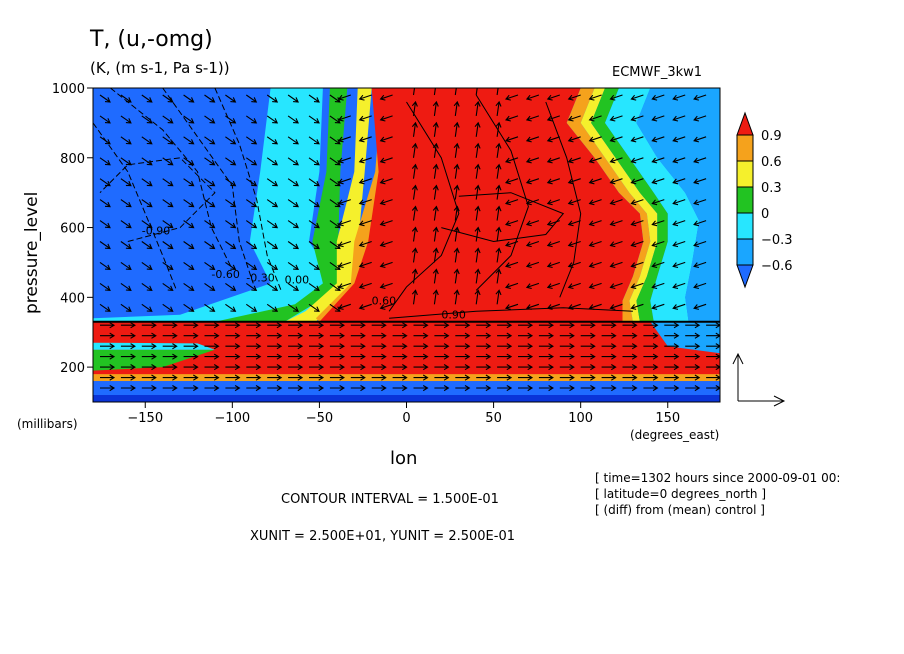 Image resolution: width=904 pixels, height=654 pixels. Describe the element at coordinates (232, 418) in the screenshot. I see `x-tick-label-1: −100` at that location.